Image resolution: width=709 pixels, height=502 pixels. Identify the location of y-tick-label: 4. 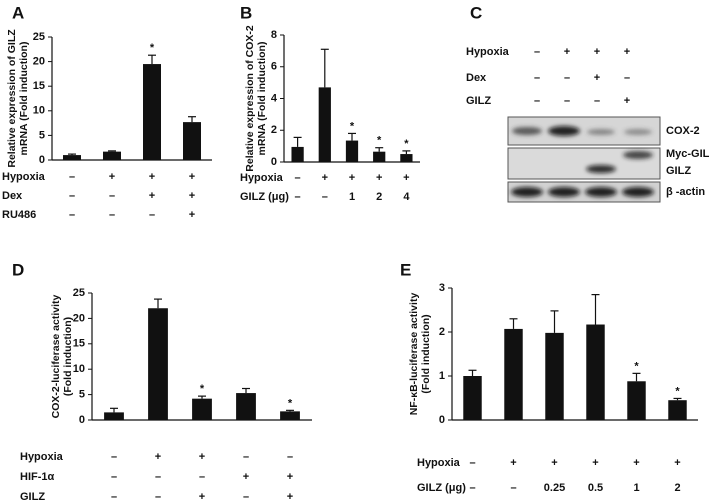
(274, 98).